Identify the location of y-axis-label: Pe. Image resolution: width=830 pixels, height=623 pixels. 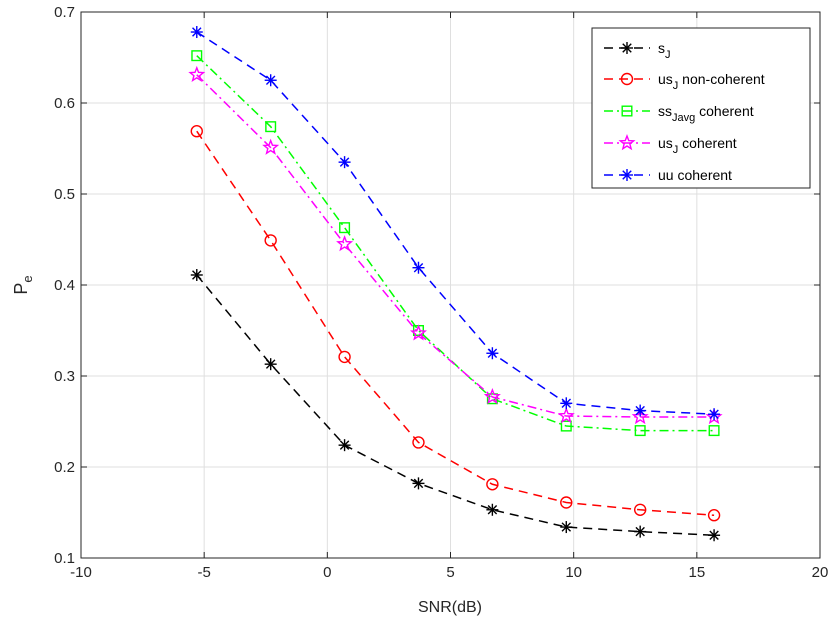
(23, 284).